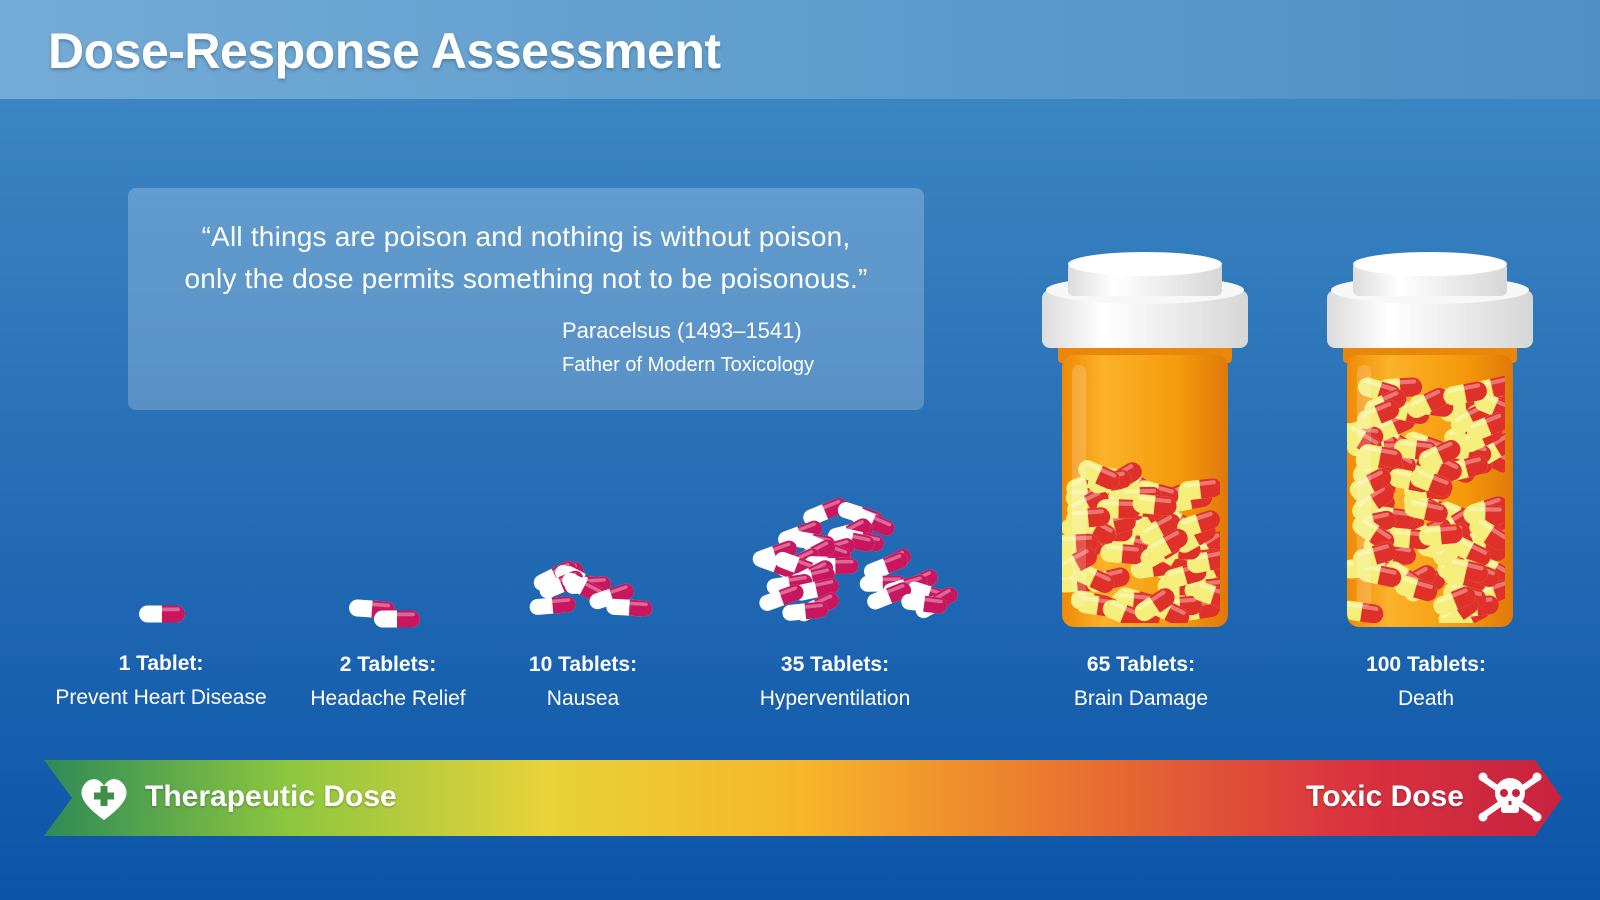 Image resolution: width=1600 pixels, height=900 pixels. Describe the element at coordinates (682, 330) in the screenshot. I see `quote-author: Paracelsus (1493–1541)` at that location.